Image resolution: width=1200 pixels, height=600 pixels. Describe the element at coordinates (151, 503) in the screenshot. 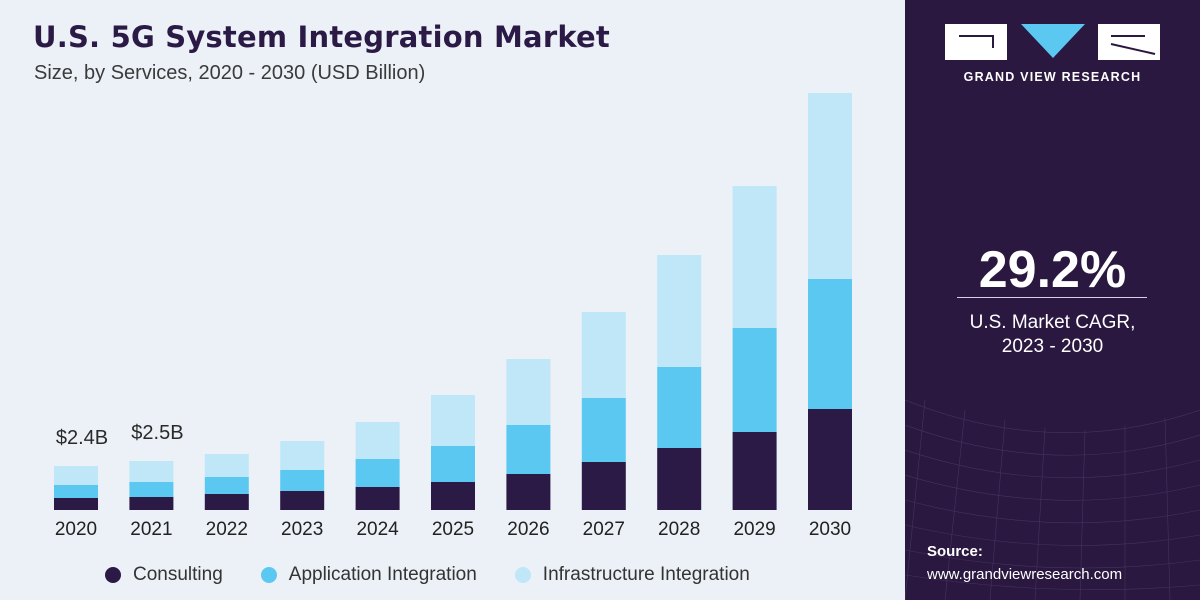

I see `bar-consulting-2021` at that location.